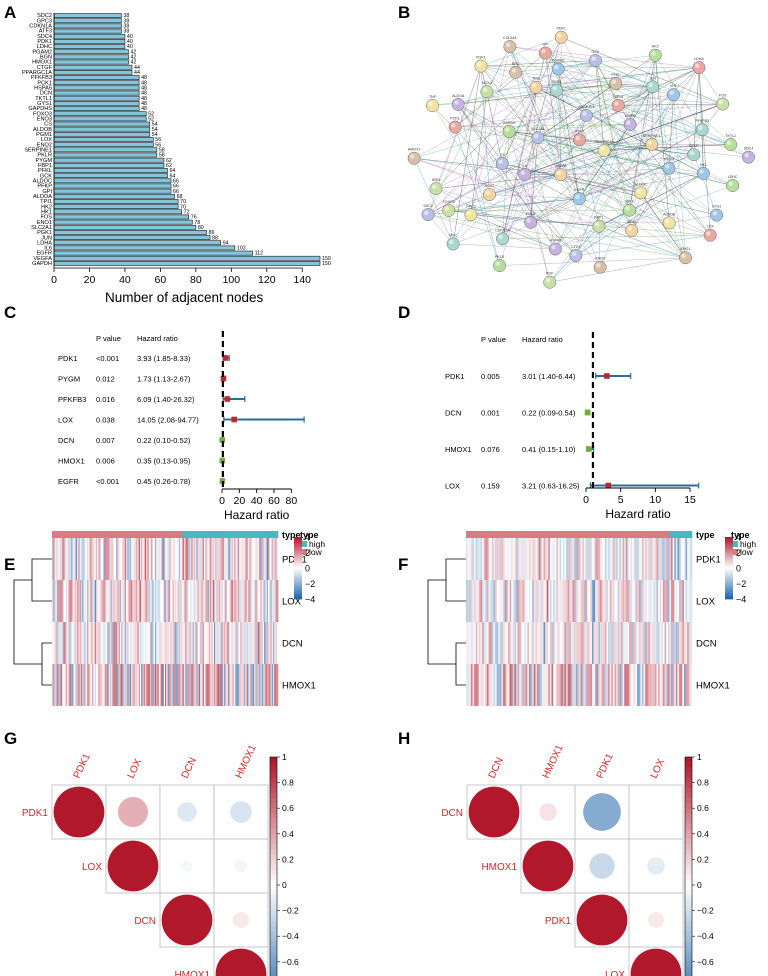  Describe the element at coordinates (96, 93) in the screenshot. I see `bar-dcn` at that location.